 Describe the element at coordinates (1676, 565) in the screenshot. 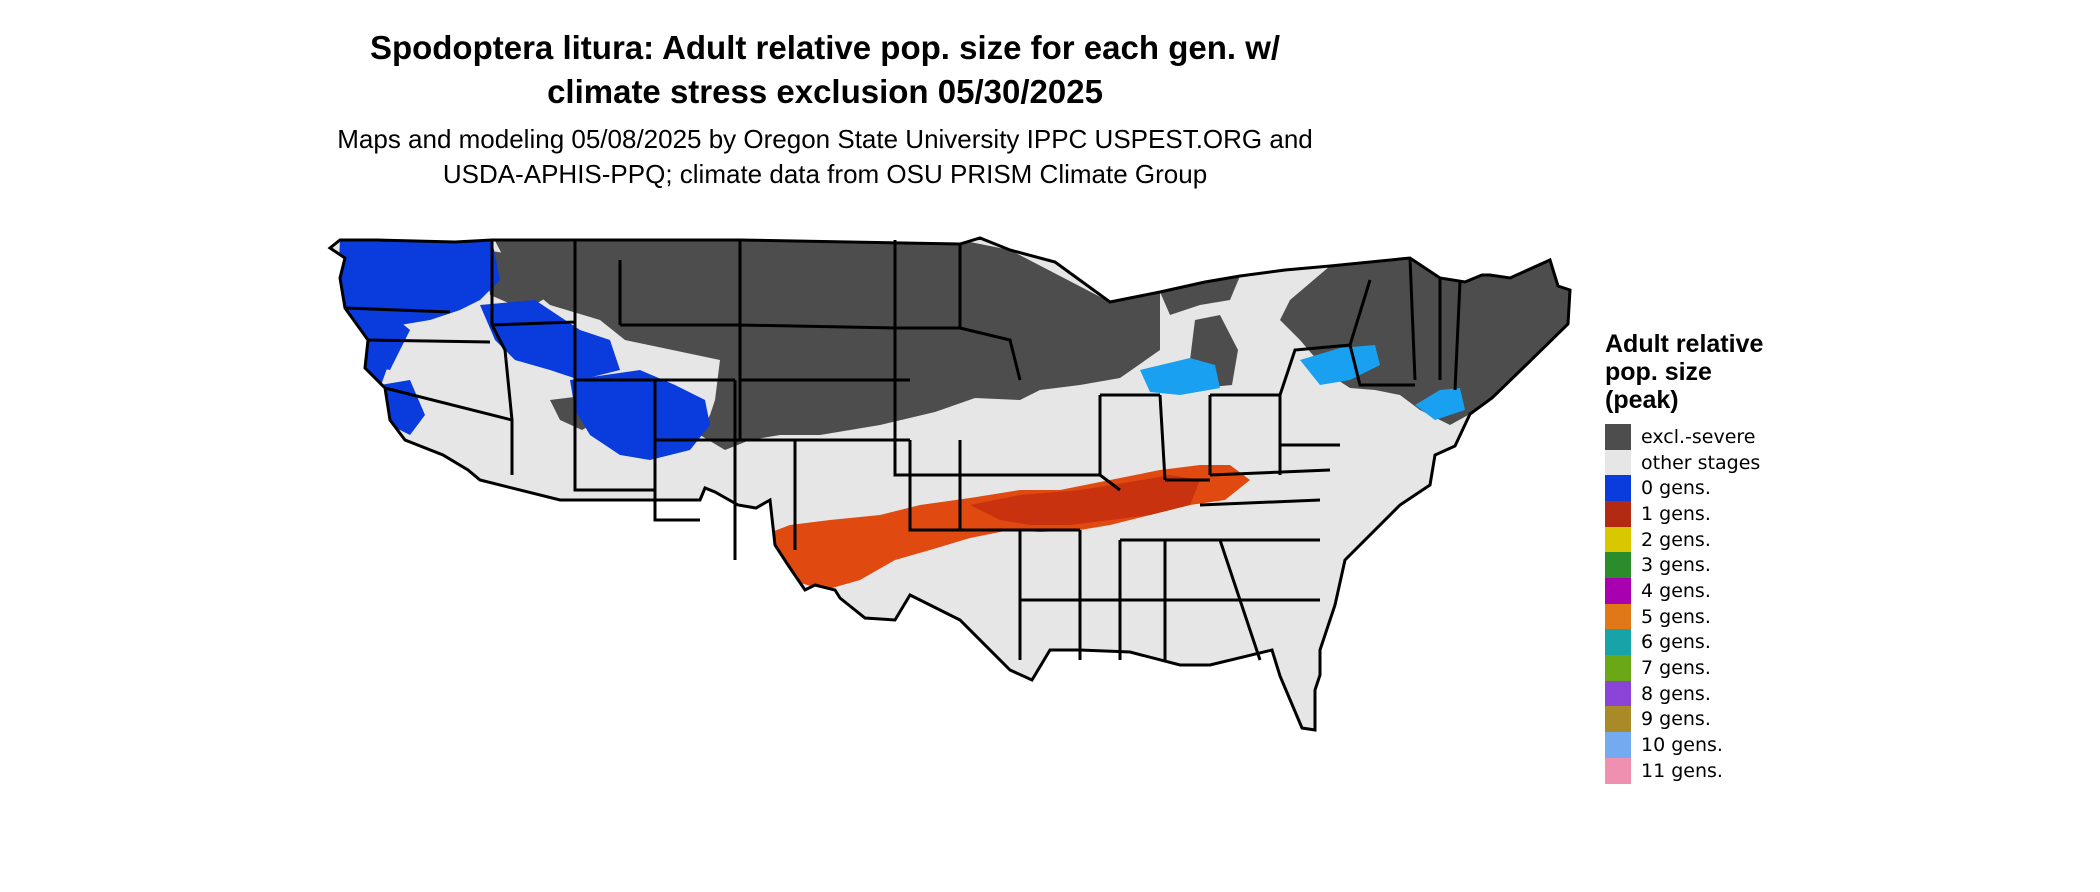

I see `legend-label: 3 gens.` at that location.